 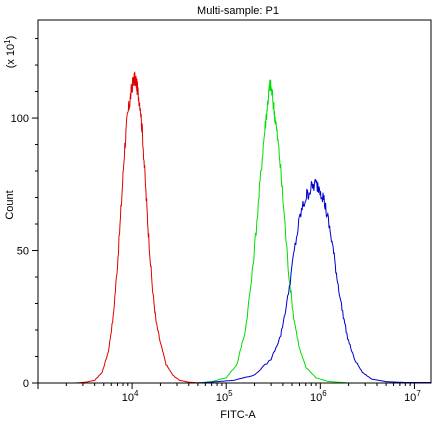 What do you see at coordinates (238, 415) in the screenshot?
I see `x-axis-label: FITC-A` at bounding box center [238, 415].